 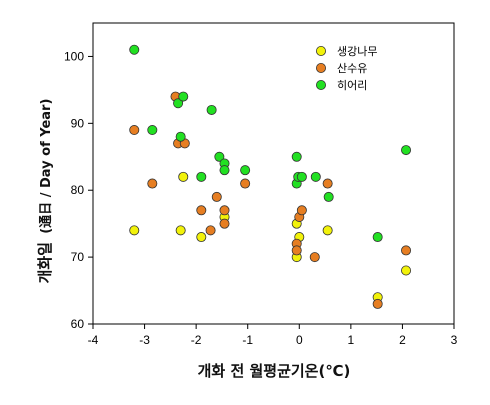 I want to click on legend-label: 산수유, so click(x=352, y=68).